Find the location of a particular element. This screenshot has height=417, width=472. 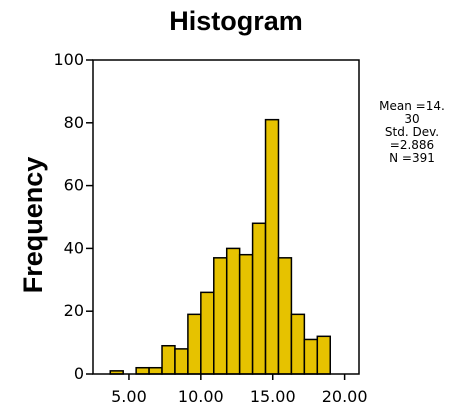

y-tick-label: 80 is located at coordinates (74, 122).